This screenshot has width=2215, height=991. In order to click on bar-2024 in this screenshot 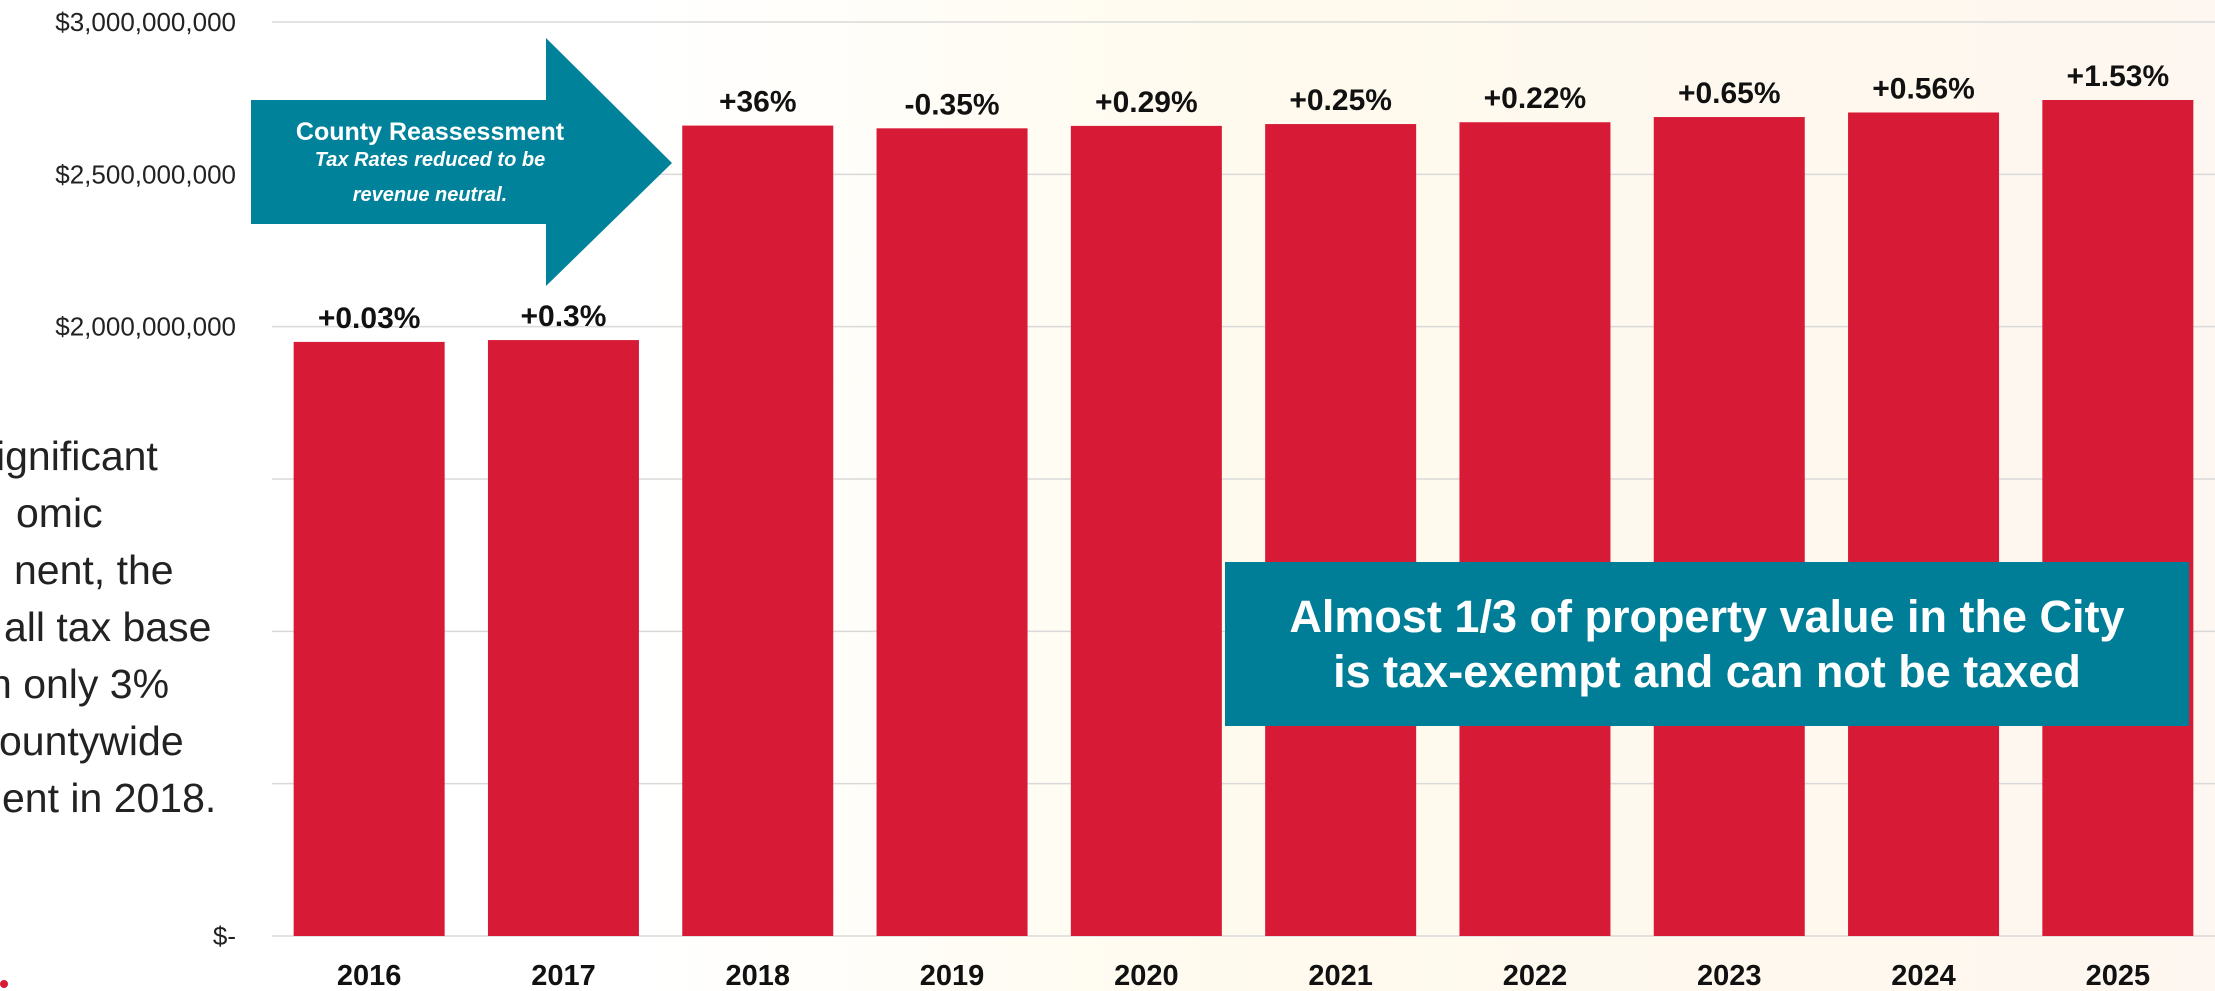, I will do `click(1924, 524)`.